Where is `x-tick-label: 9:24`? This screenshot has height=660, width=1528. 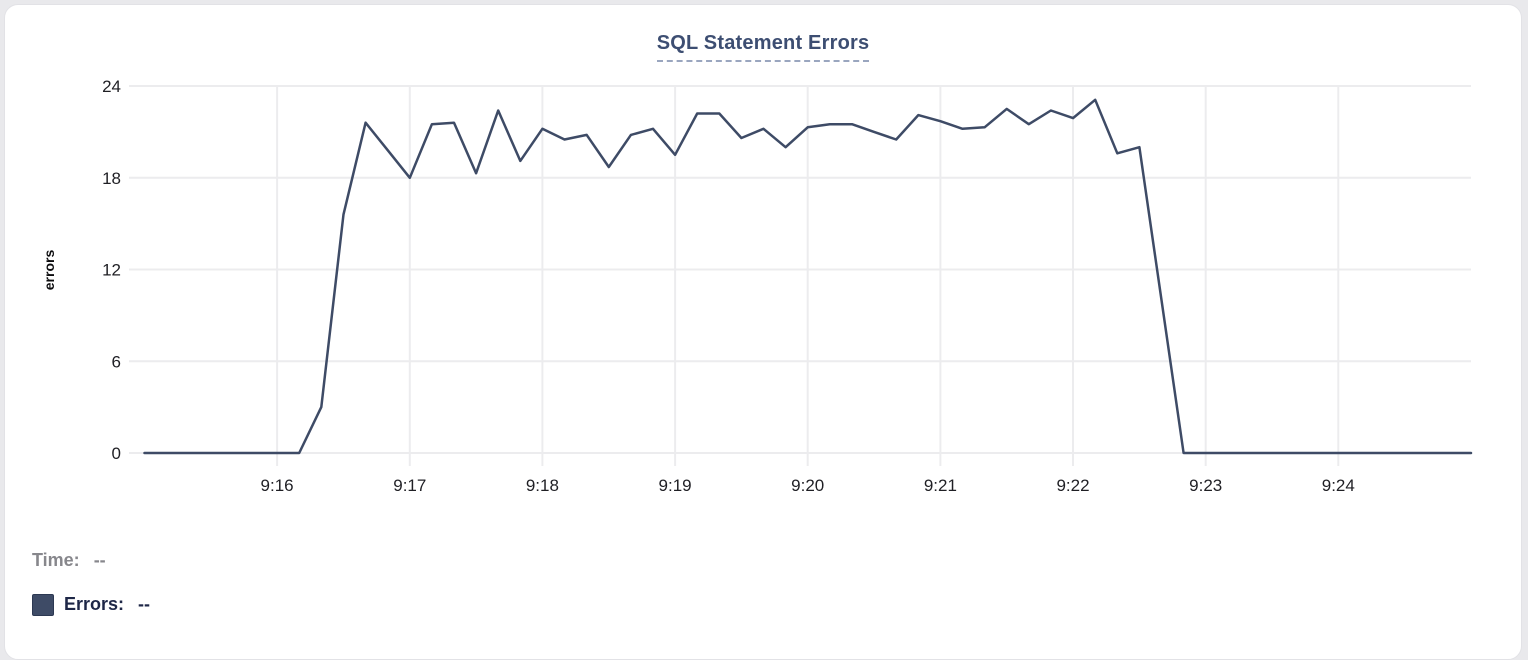
x-tick-label: 9:24 is located at coordinates (1338, 485).